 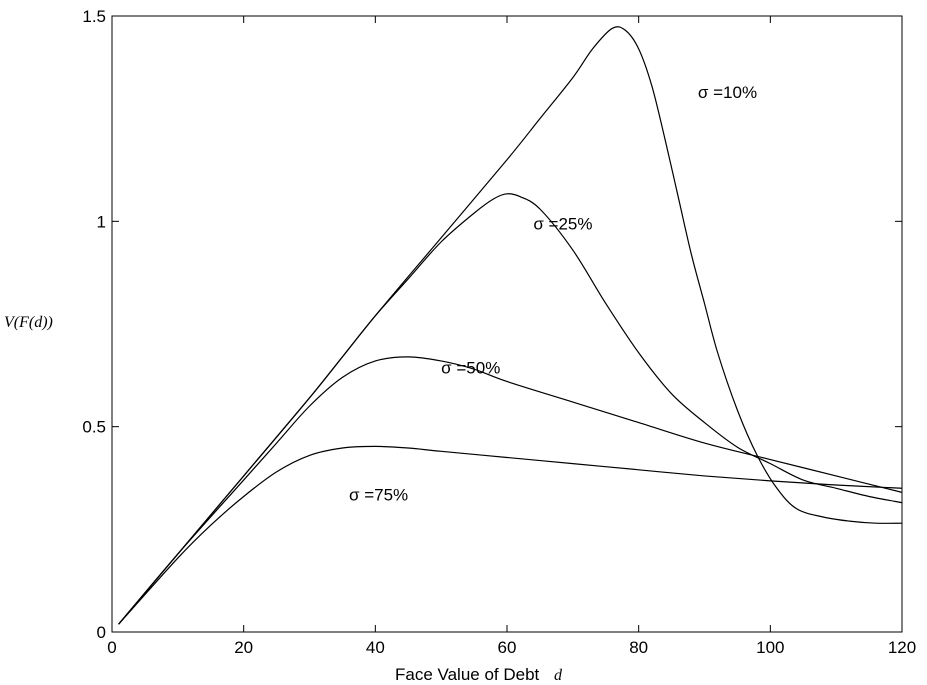 What do you see at coordinates (558, 675) in the screenshot?
I see `x-axis-label-var: d` at bounding box center [558, 675].